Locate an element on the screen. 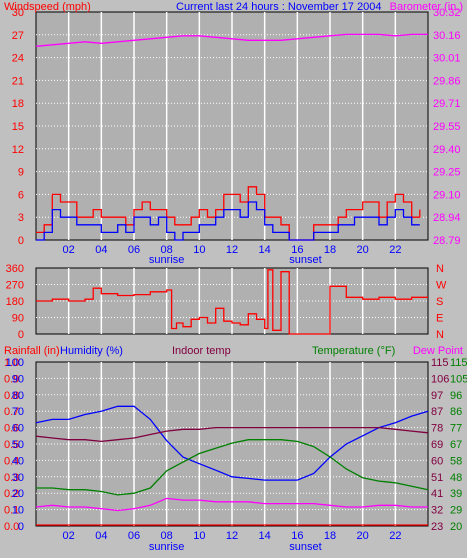 Image resolution: width=467 pixels, height=558 pixels. x-tick-label: 14 is located at coordinates (265, 536).